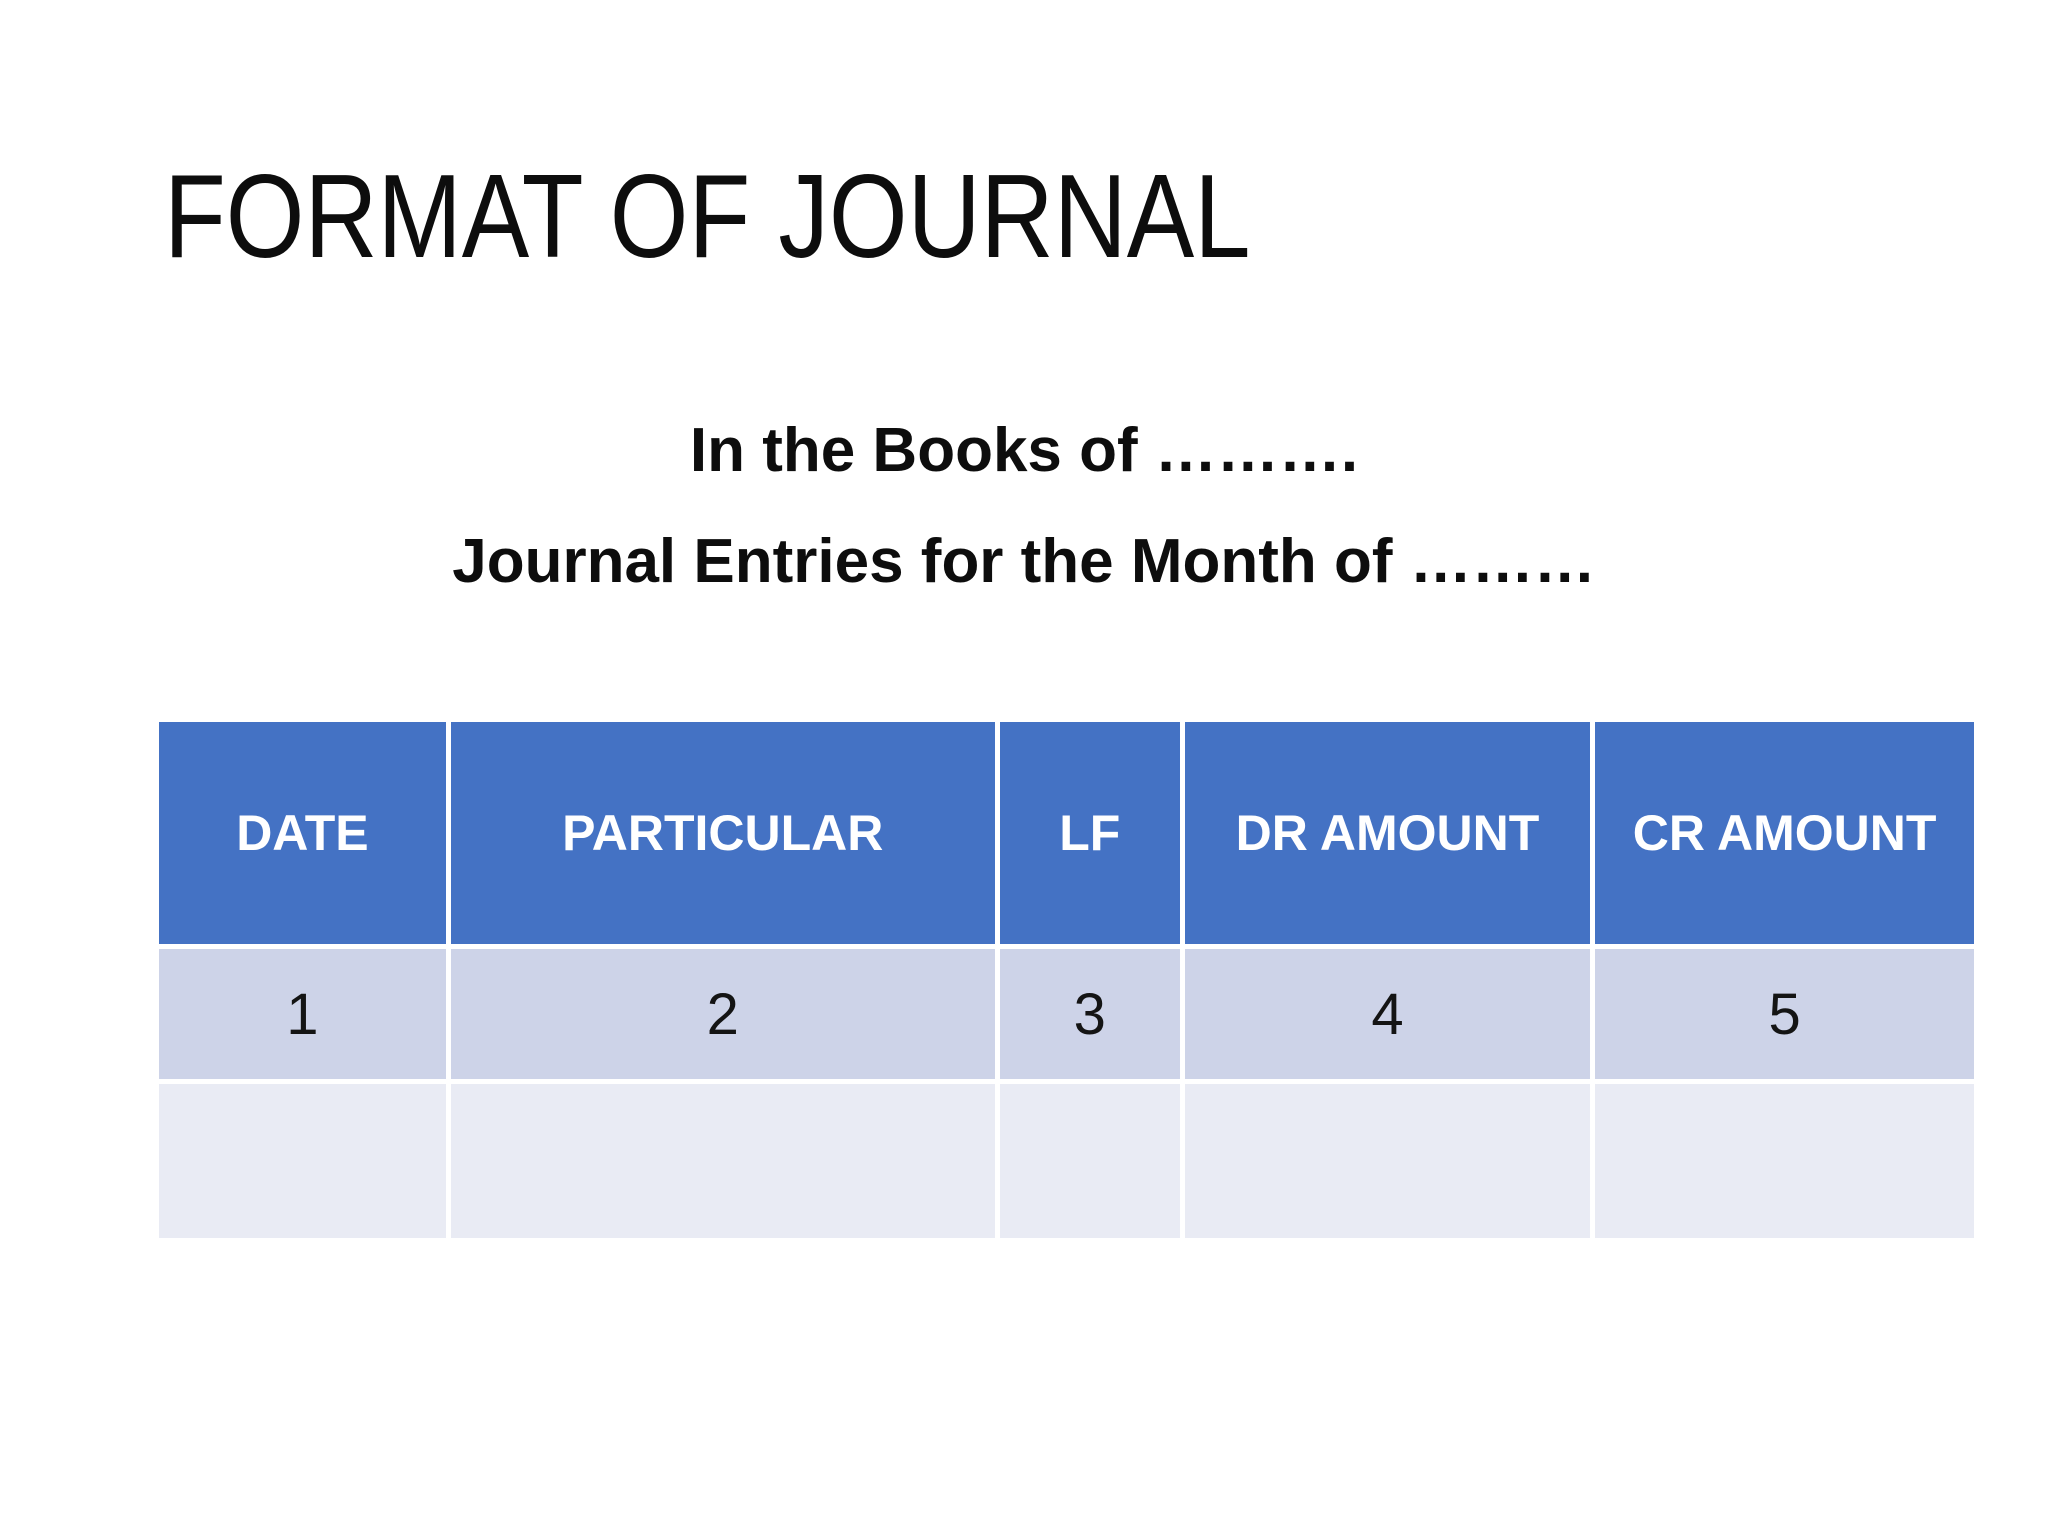  Describe the element at coordinates (722, 1161) in the screenshot. I see `row2-cell-particular` at that location.